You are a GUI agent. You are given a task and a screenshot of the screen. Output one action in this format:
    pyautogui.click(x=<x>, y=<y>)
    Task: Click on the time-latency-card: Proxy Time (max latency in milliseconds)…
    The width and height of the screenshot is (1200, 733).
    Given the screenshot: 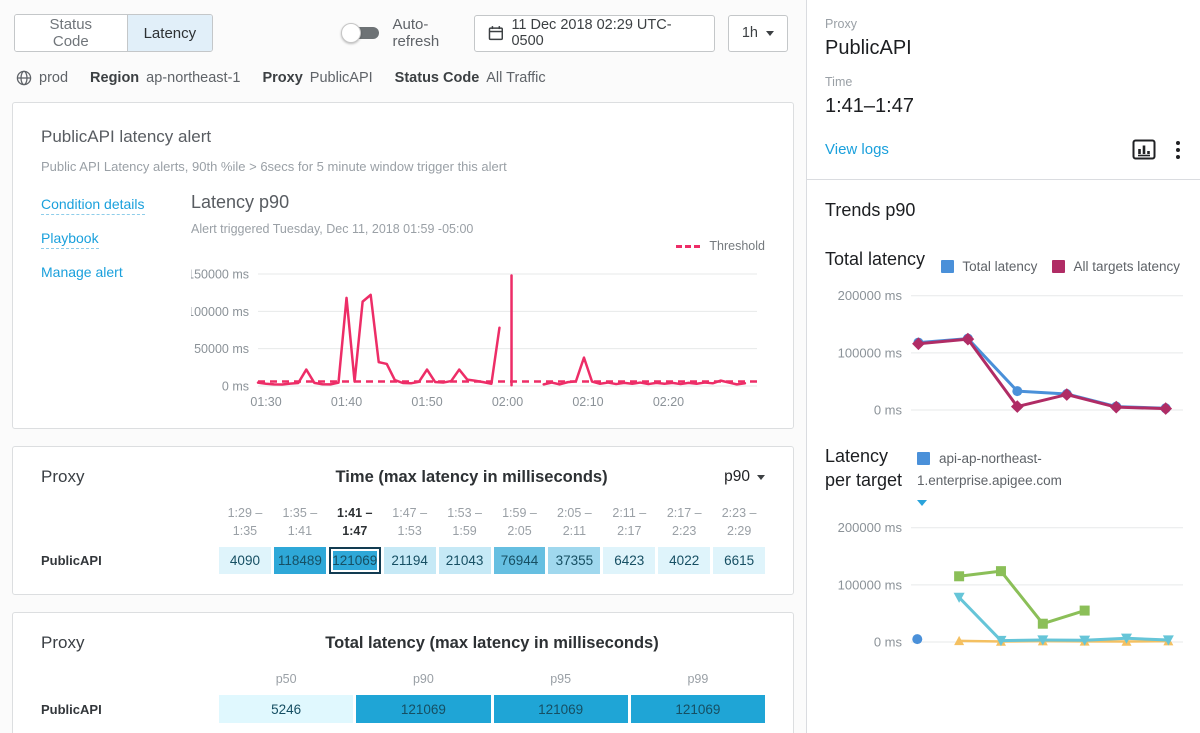 What is the action you would take?
    pyautogui.click(x=403, y=521)
    